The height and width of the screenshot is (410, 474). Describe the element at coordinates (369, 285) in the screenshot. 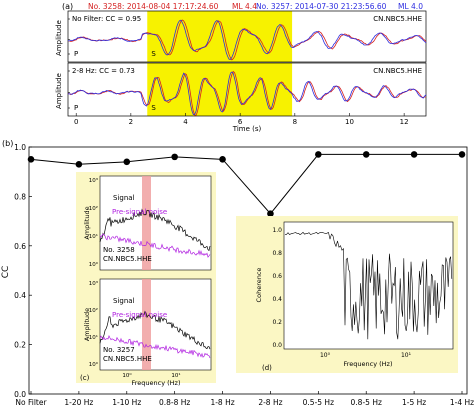

I see `coherence-curve` at that location.